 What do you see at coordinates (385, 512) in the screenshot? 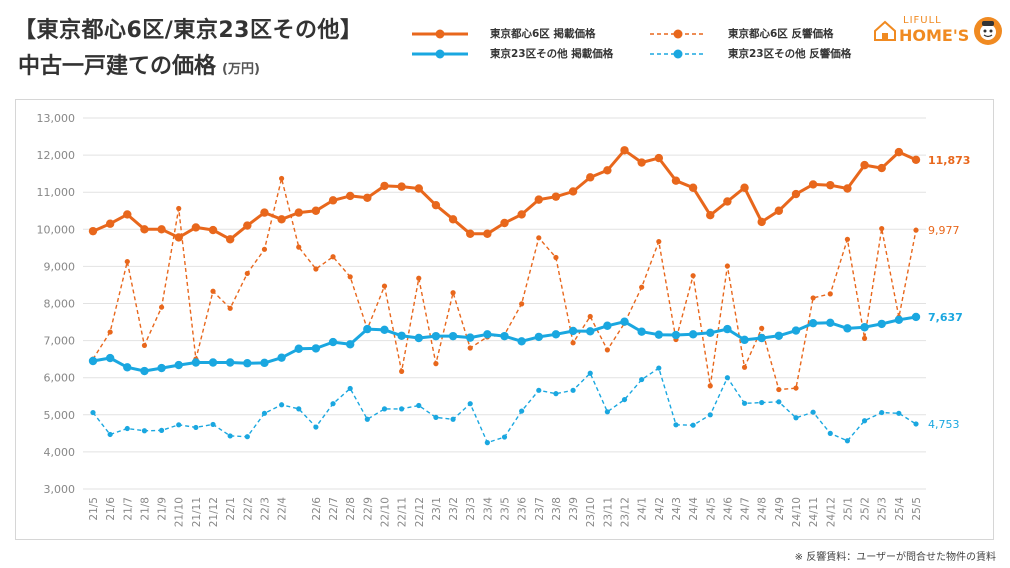
I see `x-tick-label: 22/10` at bounding box center [385, 512].